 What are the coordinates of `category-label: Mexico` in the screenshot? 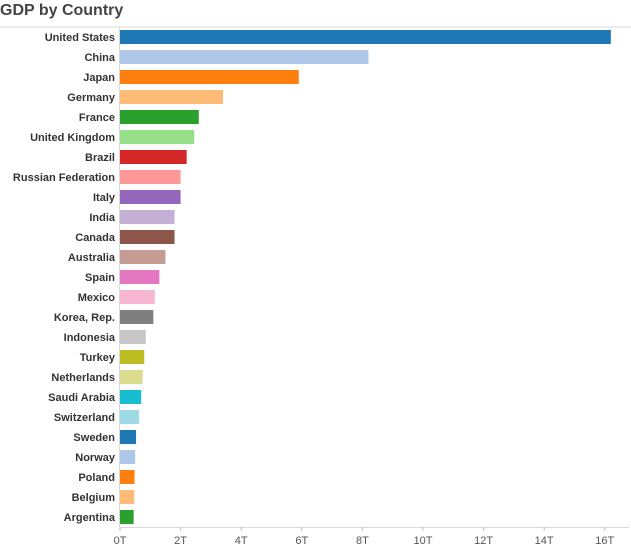 It's located at (97, 298).